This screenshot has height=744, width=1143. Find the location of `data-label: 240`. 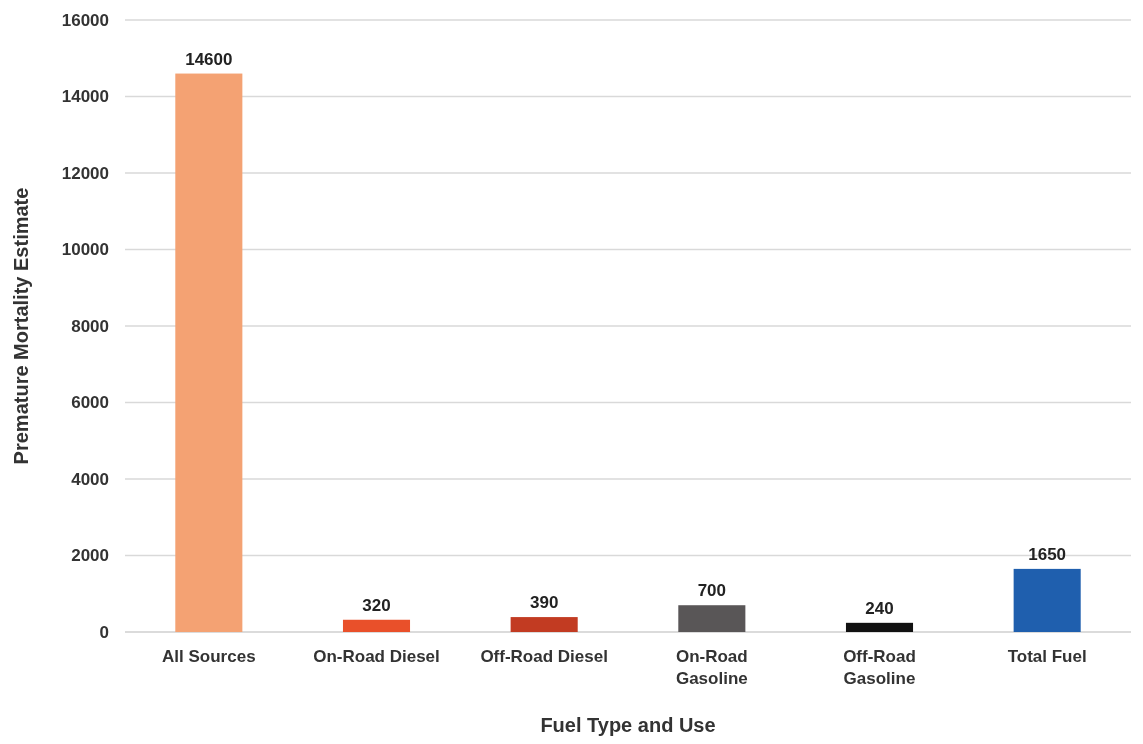

data-label: 240 is located at coordinates (879, 608).